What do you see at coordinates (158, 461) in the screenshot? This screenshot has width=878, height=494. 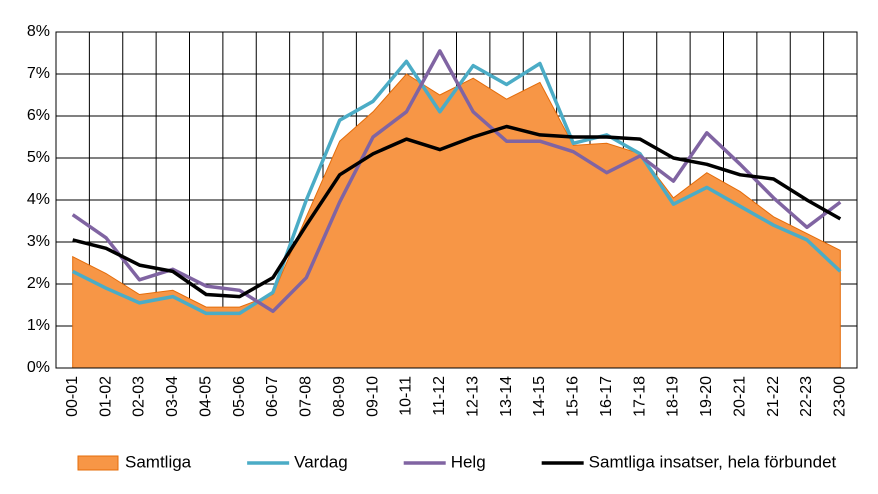 I see `legend-label: Samtliga` at bounding box center [158, 461].